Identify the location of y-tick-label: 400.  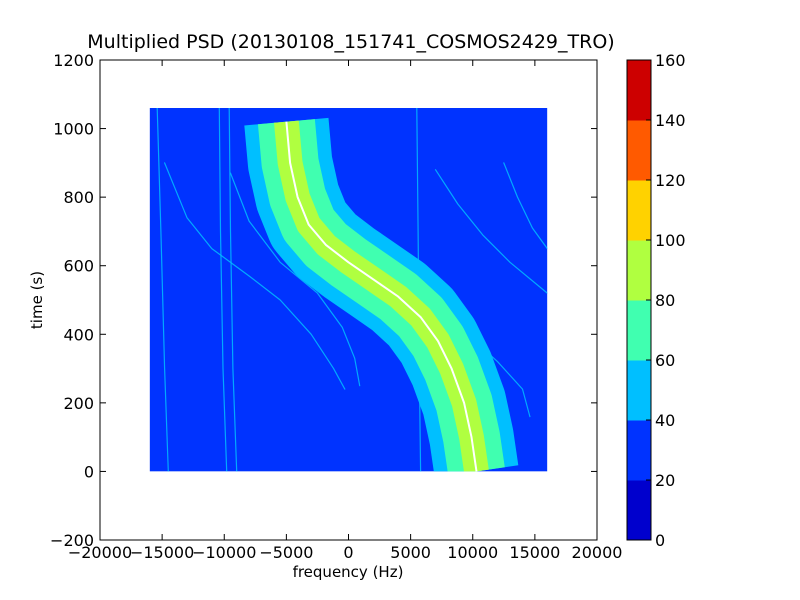
(78, 334).